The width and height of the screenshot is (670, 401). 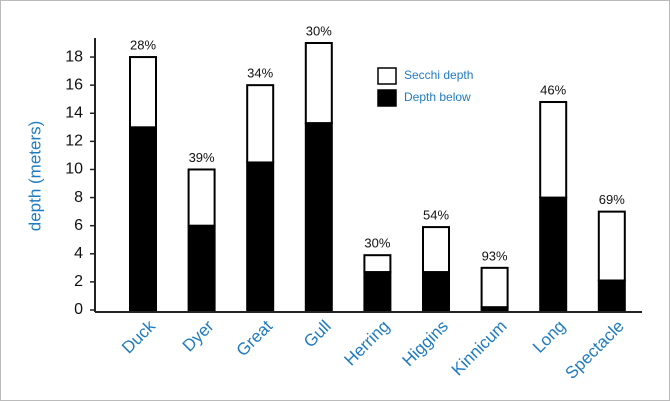 I want to click on y-tick-label: 18, so click(x=74, y=56).